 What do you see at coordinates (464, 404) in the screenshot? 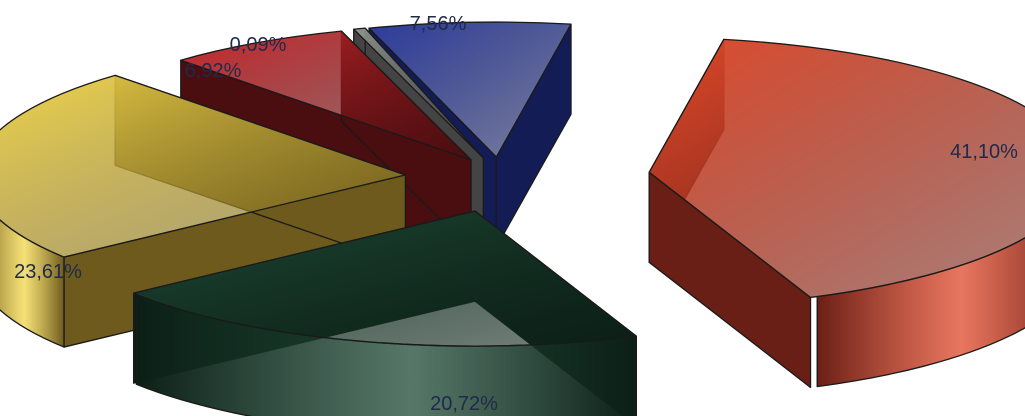
I see `slice-data-label: 20,72%` at bounding box center [464, 404].